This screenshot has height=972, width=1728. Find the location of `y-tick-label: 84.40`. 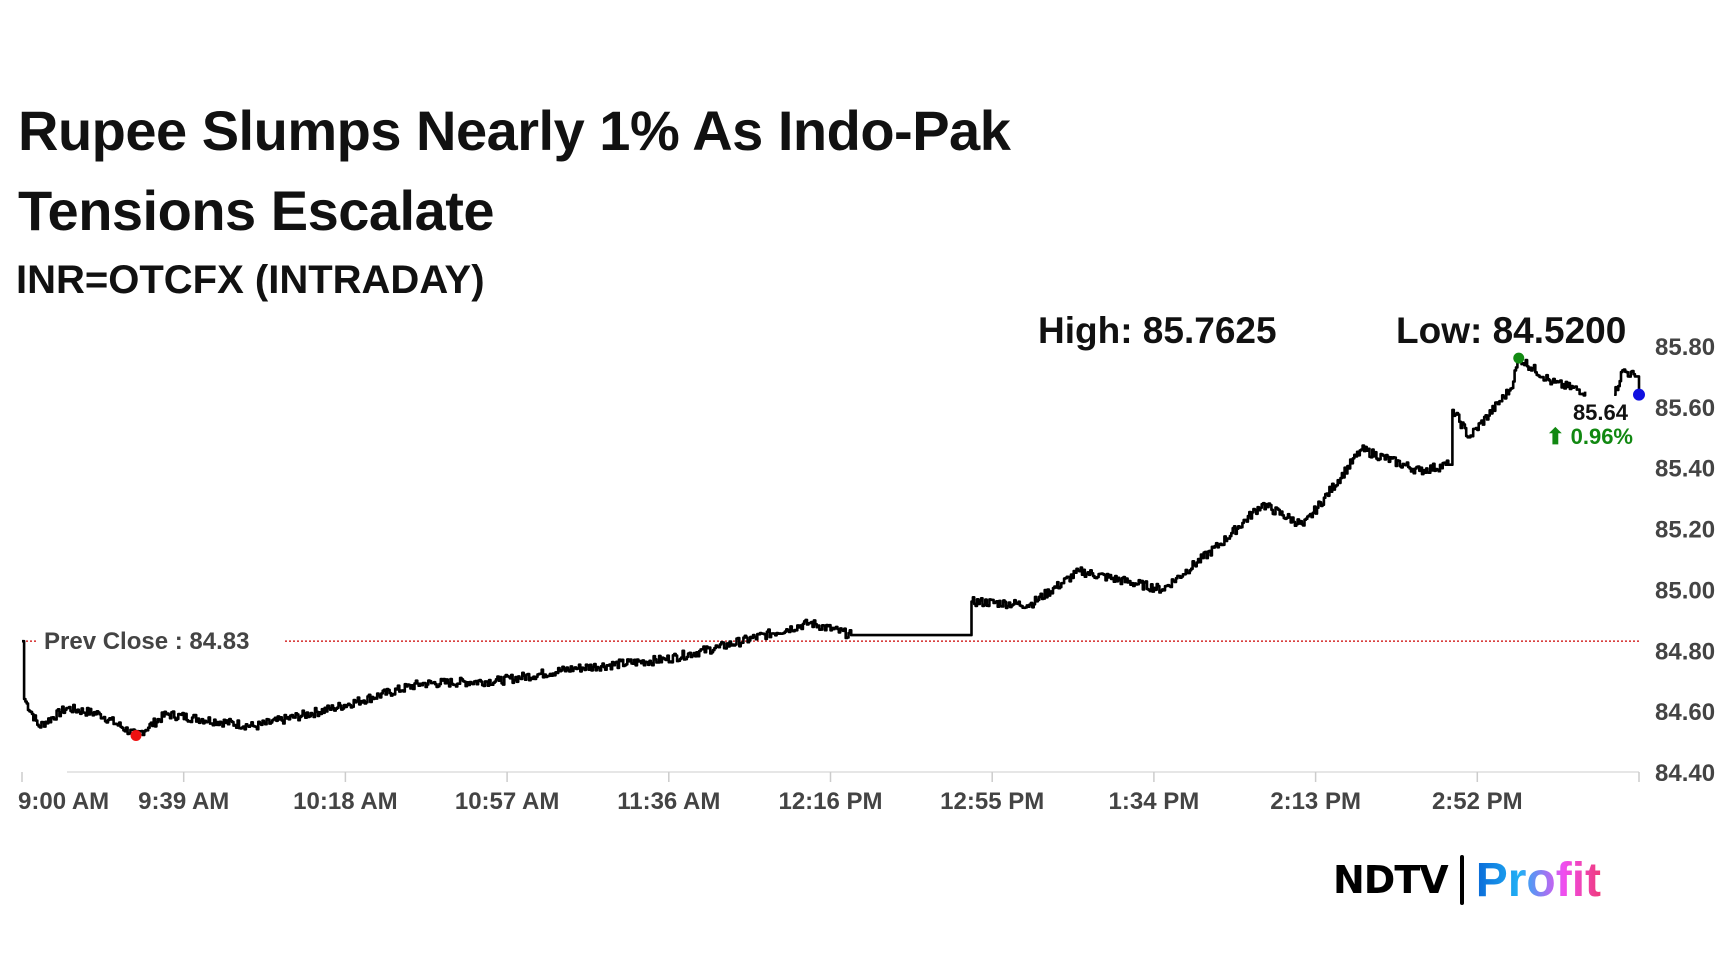

y-tick-label: 84.40 is located at coordinates (1685, 773).